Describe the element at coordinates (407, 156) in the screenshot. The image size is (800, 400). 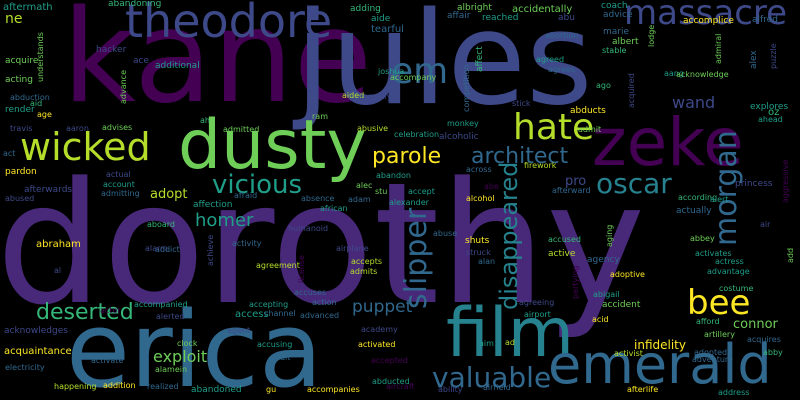
I see `word-parole: parole` at that location.